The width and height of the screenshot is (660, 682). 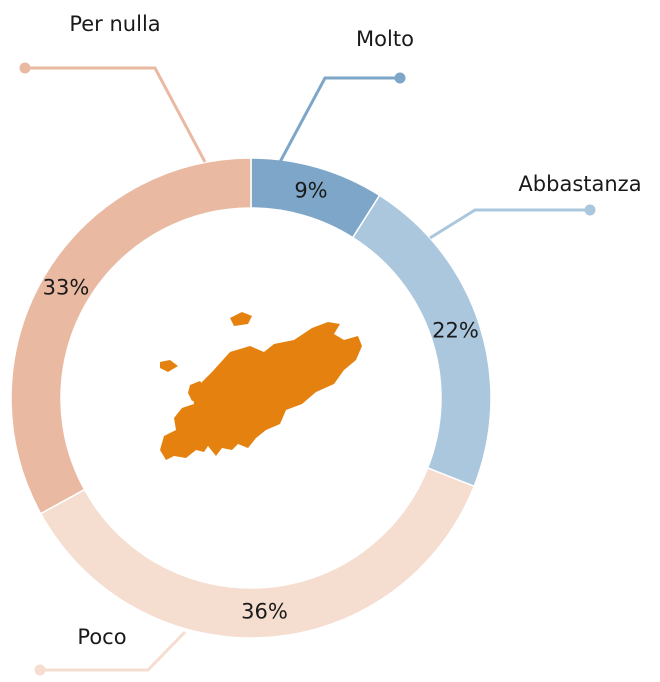 What do you see at coordinates (261, 386) in the screenshot?
I see `europe-icon` at bounding box center [261, 386].